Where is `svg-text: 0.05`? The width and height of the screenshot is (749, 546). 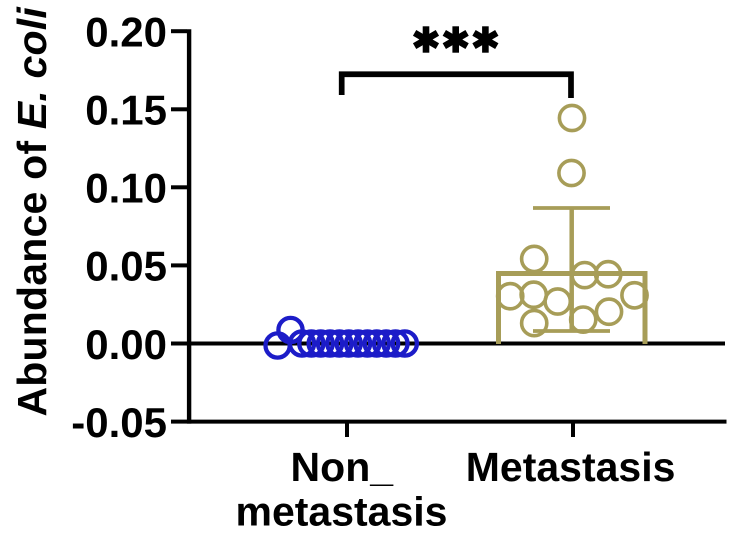 svg-text: 0.05 is located at coordinates (126, 266).